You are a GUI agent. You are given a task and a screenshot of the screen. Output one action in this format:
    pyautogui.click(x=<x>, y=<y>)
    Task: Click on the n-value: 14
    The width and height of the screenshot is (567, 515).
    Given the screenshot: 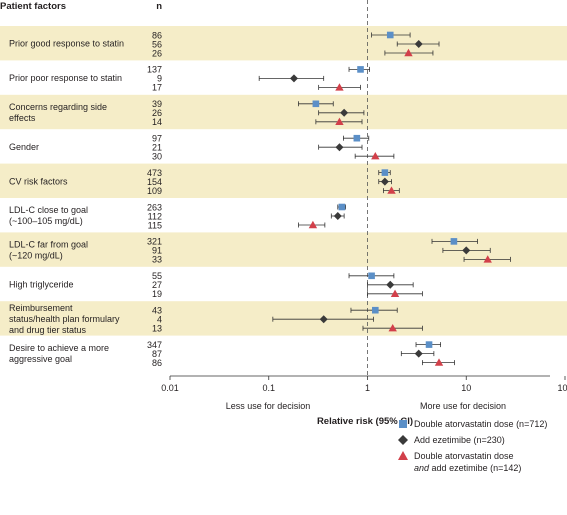 What is the action you would take?
    pyautogui.click(x=157, y=122)
    